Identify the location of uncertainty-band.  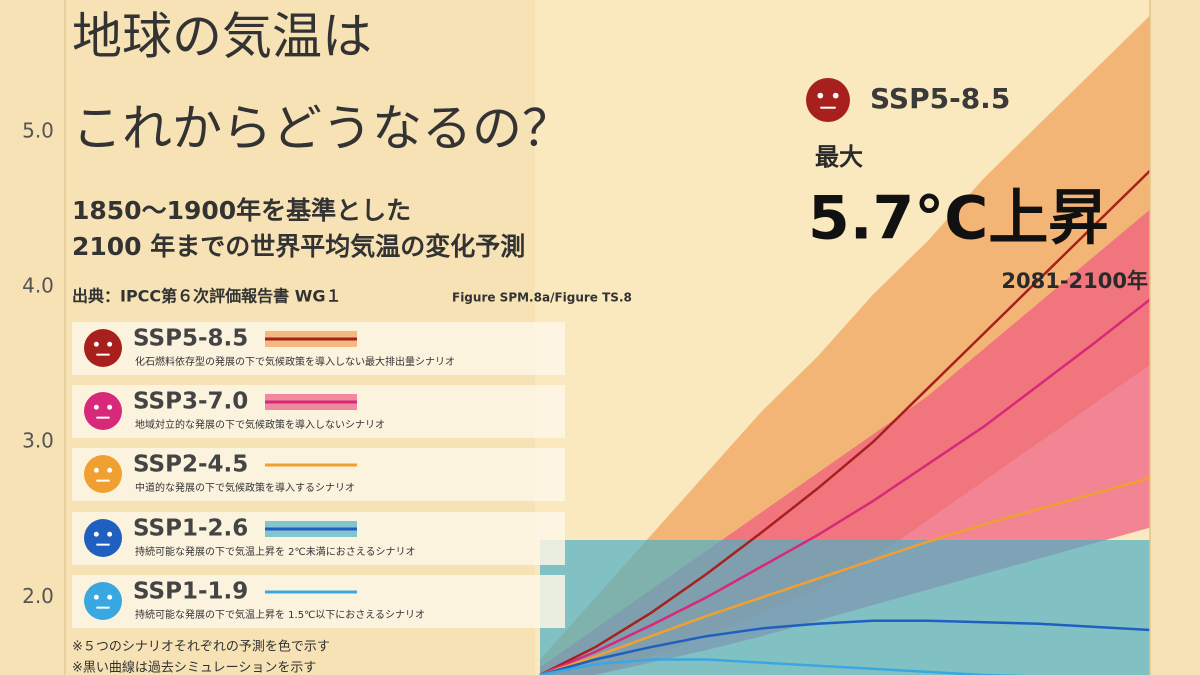
(845, 607).